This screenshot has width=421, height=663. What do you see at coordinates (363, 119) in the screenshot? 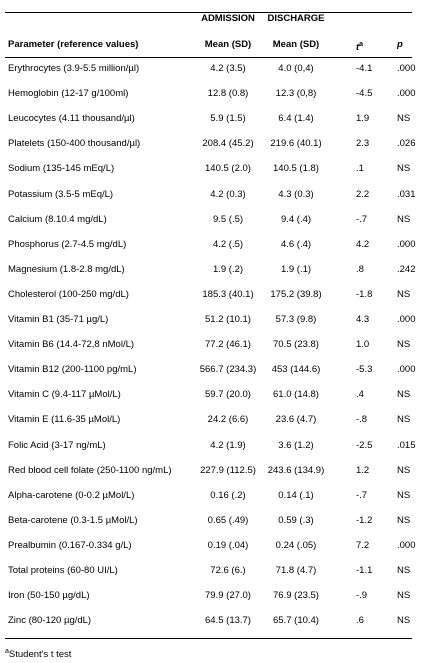
I see `cell: 1.9` at bounding box center [363, 119].